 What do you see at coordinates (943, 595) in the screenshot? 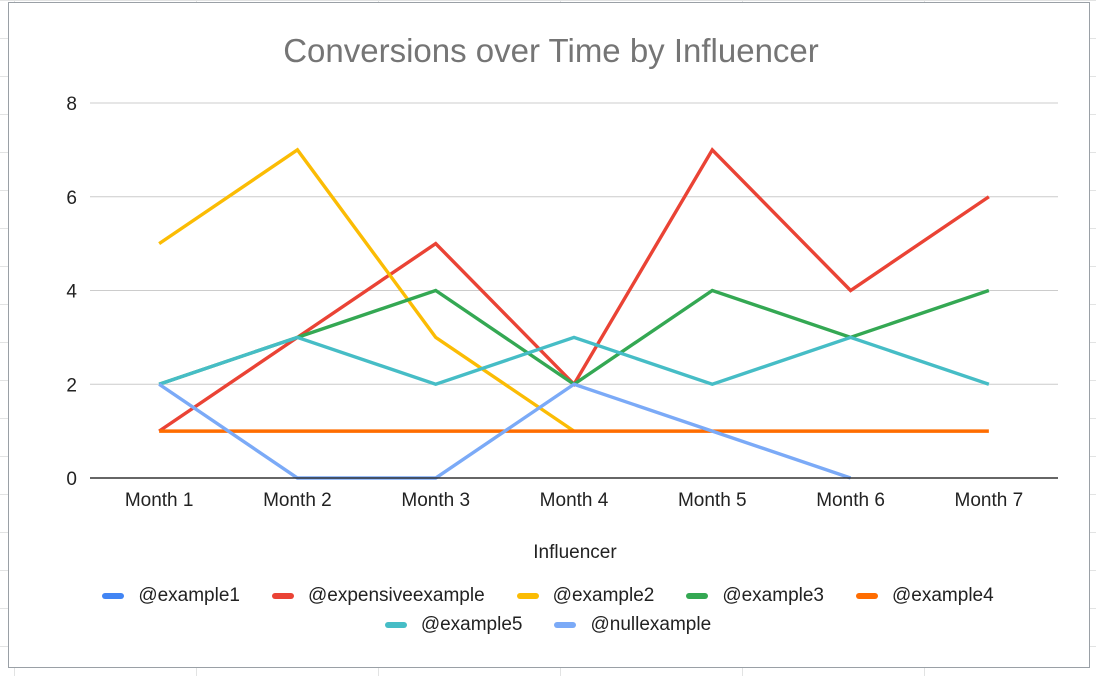
I see `legend-label: @example4` at bounding box center [943, 595].